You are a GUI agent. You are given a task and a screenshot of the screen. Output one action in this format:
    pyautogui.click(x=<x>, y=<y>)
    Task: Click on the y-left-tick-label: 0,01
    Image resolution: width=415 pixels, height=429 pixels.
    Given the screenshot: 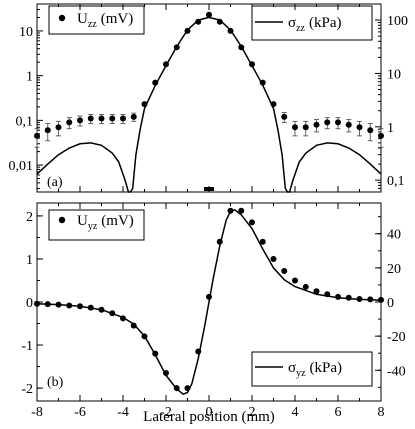 What is the action you would take?
    pyautogui.click(x=21, y=166)
    